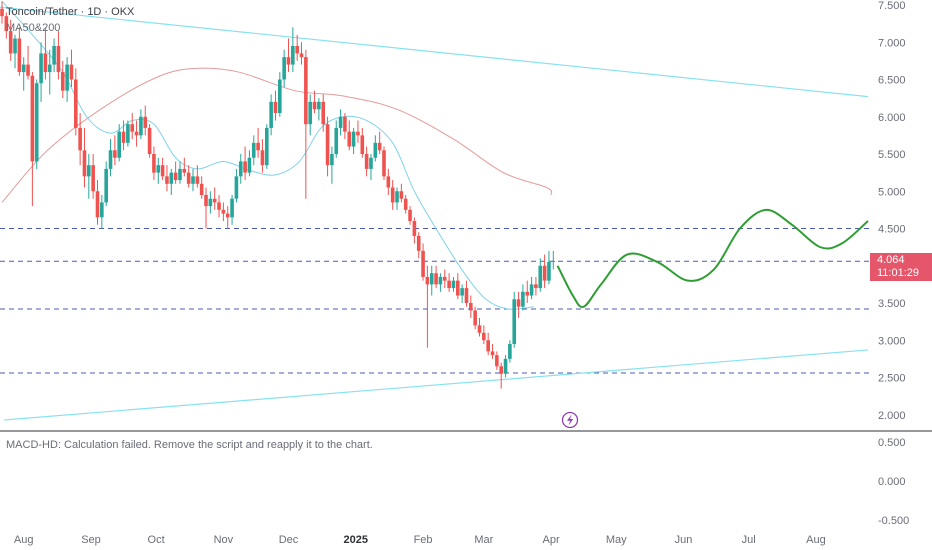  Describe the element at coordinates (570, 420) in the screenshot. I see `flash-icon` at that location.